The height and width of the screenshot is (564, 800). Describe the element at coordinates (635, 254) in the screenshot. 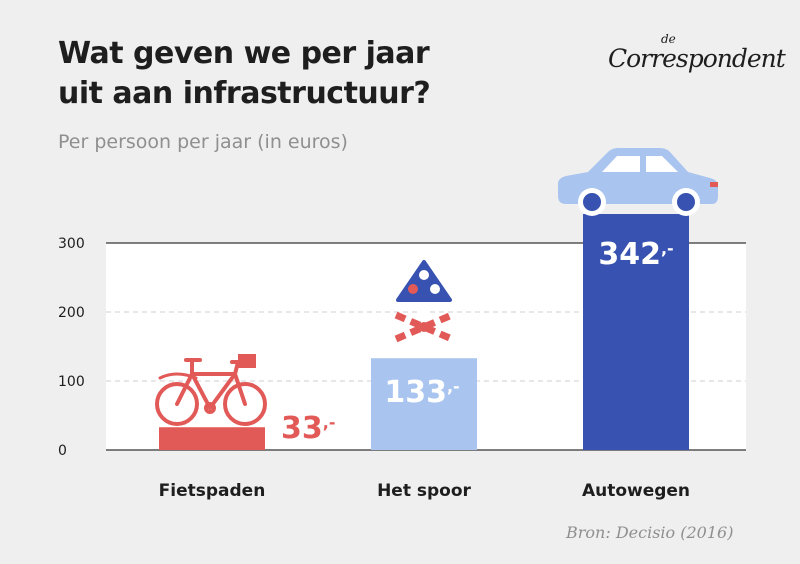

I see `data-label: 342,-` at that location.